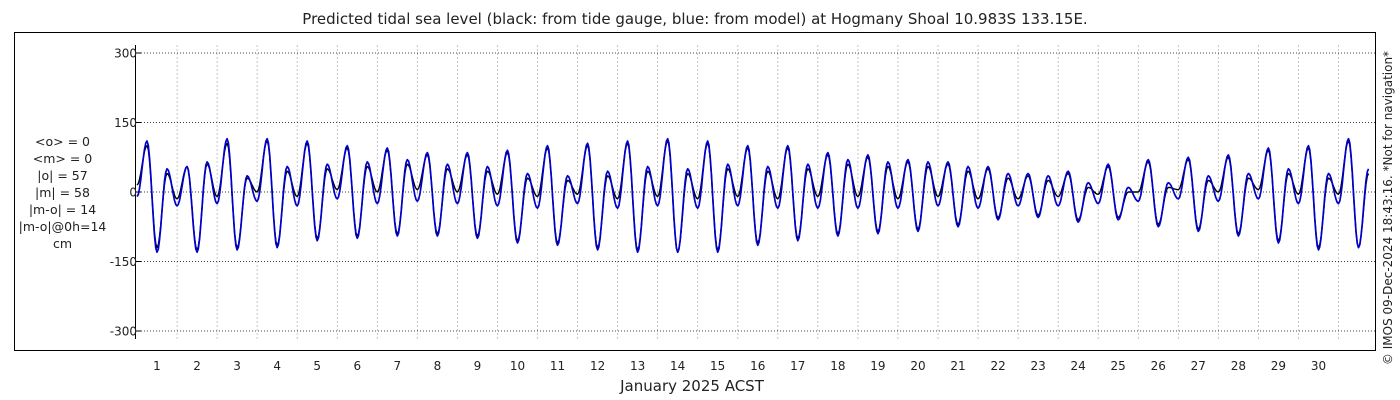 The image size is (1400, 400). I want to click on stat-abs-difference-0h: |m-o|@0h=14, so click(62, 226).